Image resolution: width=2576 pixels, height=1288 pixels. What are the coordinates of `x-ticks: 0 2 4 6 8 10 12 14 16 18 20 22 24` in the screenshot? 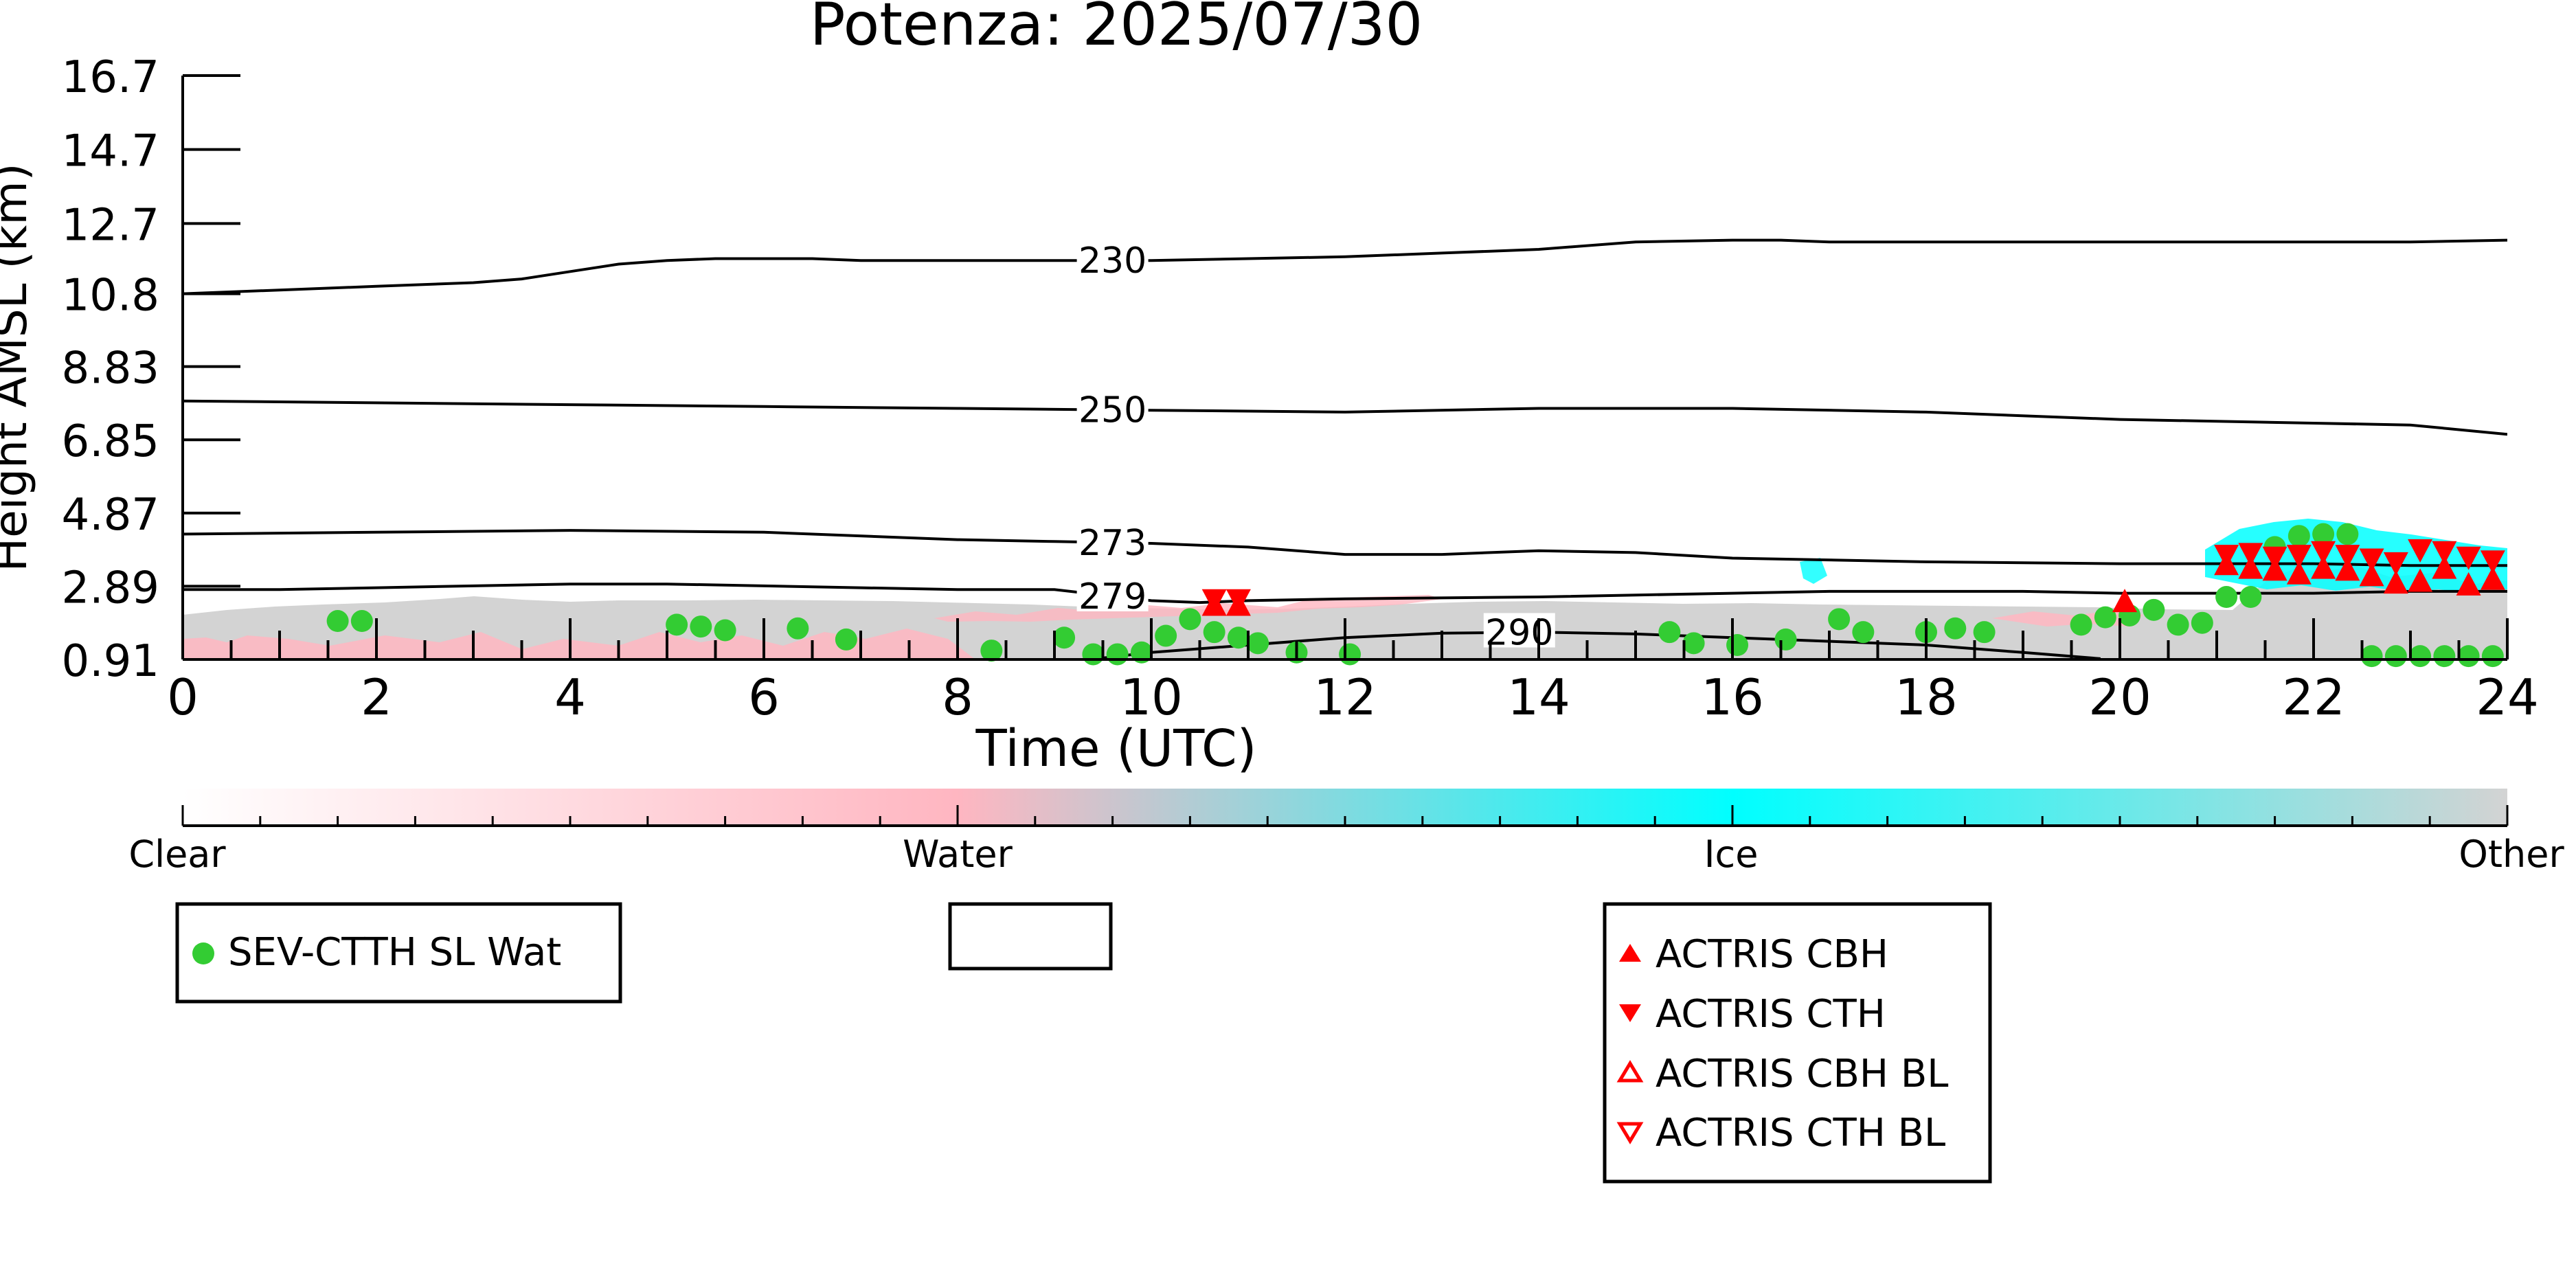 It's located at (1353, 672).